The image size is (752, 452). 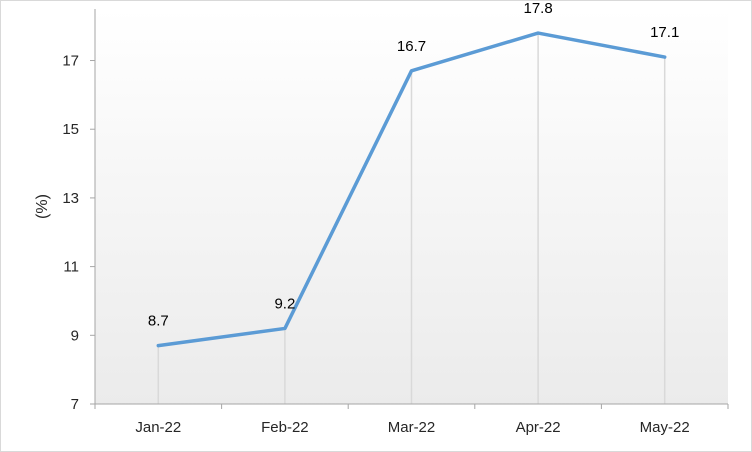 I want to click on data-label: 16.7, so click(x=411, y=46).